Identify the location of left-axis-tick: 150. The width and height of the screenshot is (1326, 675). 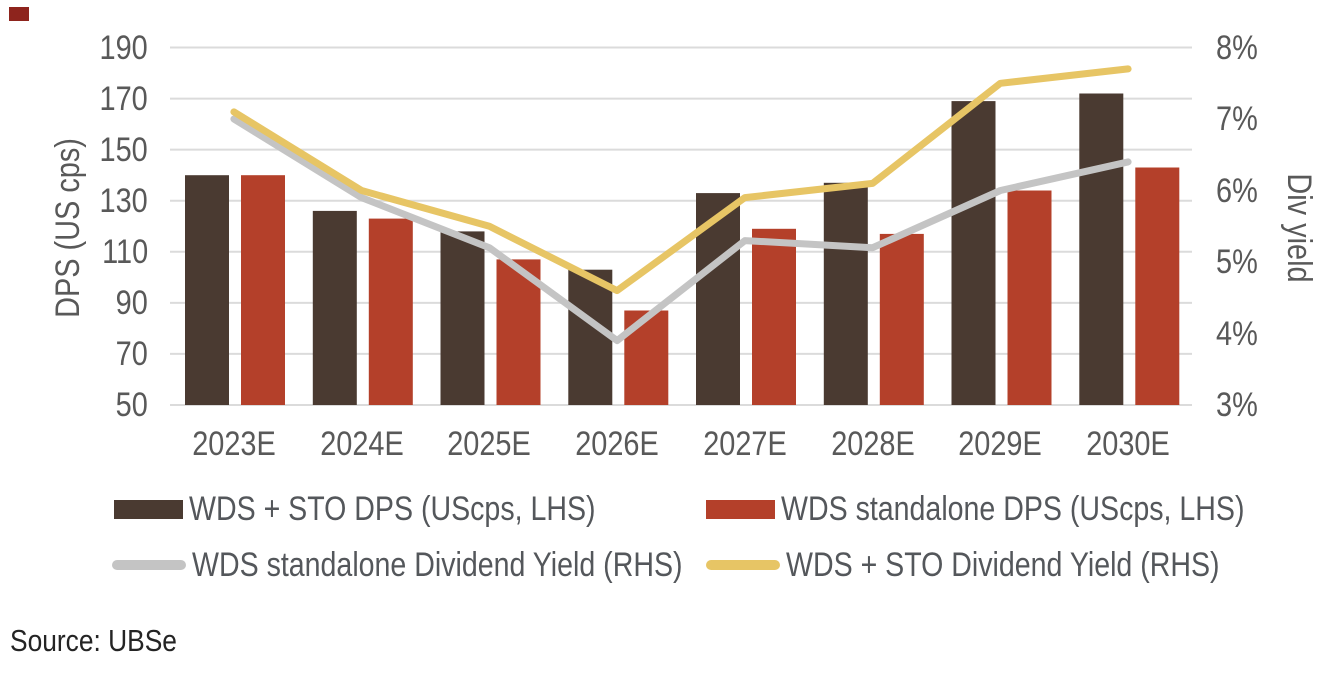
(123, 150).